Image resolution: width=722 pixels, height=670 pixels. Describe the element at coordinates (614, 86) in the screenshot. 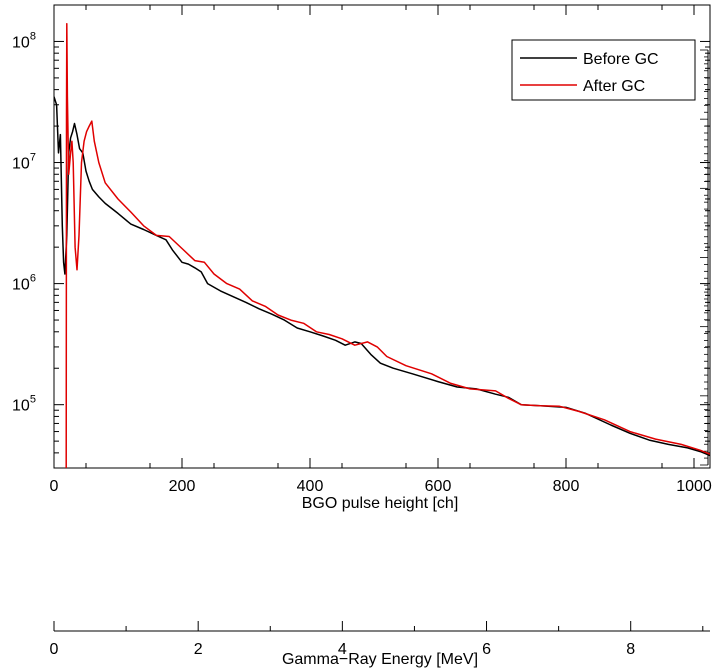

I see `legend-label-after: After GC` at that location.